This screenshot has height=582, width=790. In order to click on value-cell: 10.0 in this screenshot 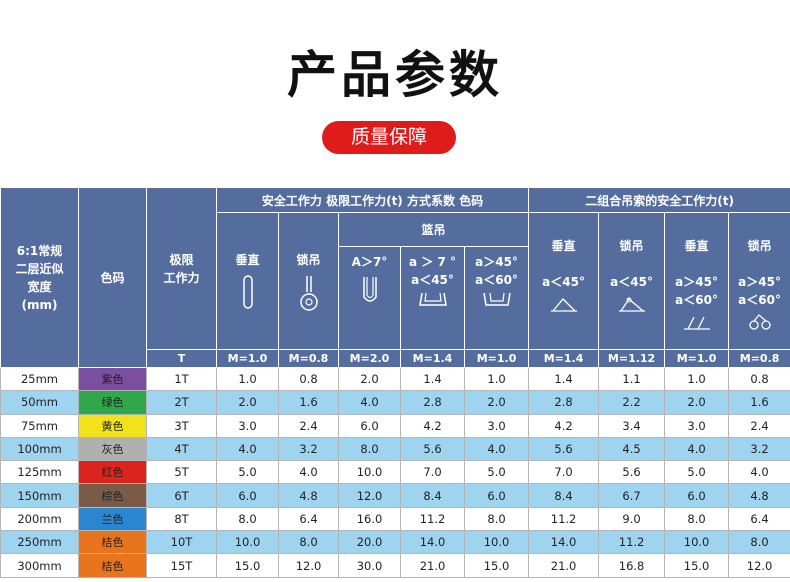, I will do `click(697, 542)`.